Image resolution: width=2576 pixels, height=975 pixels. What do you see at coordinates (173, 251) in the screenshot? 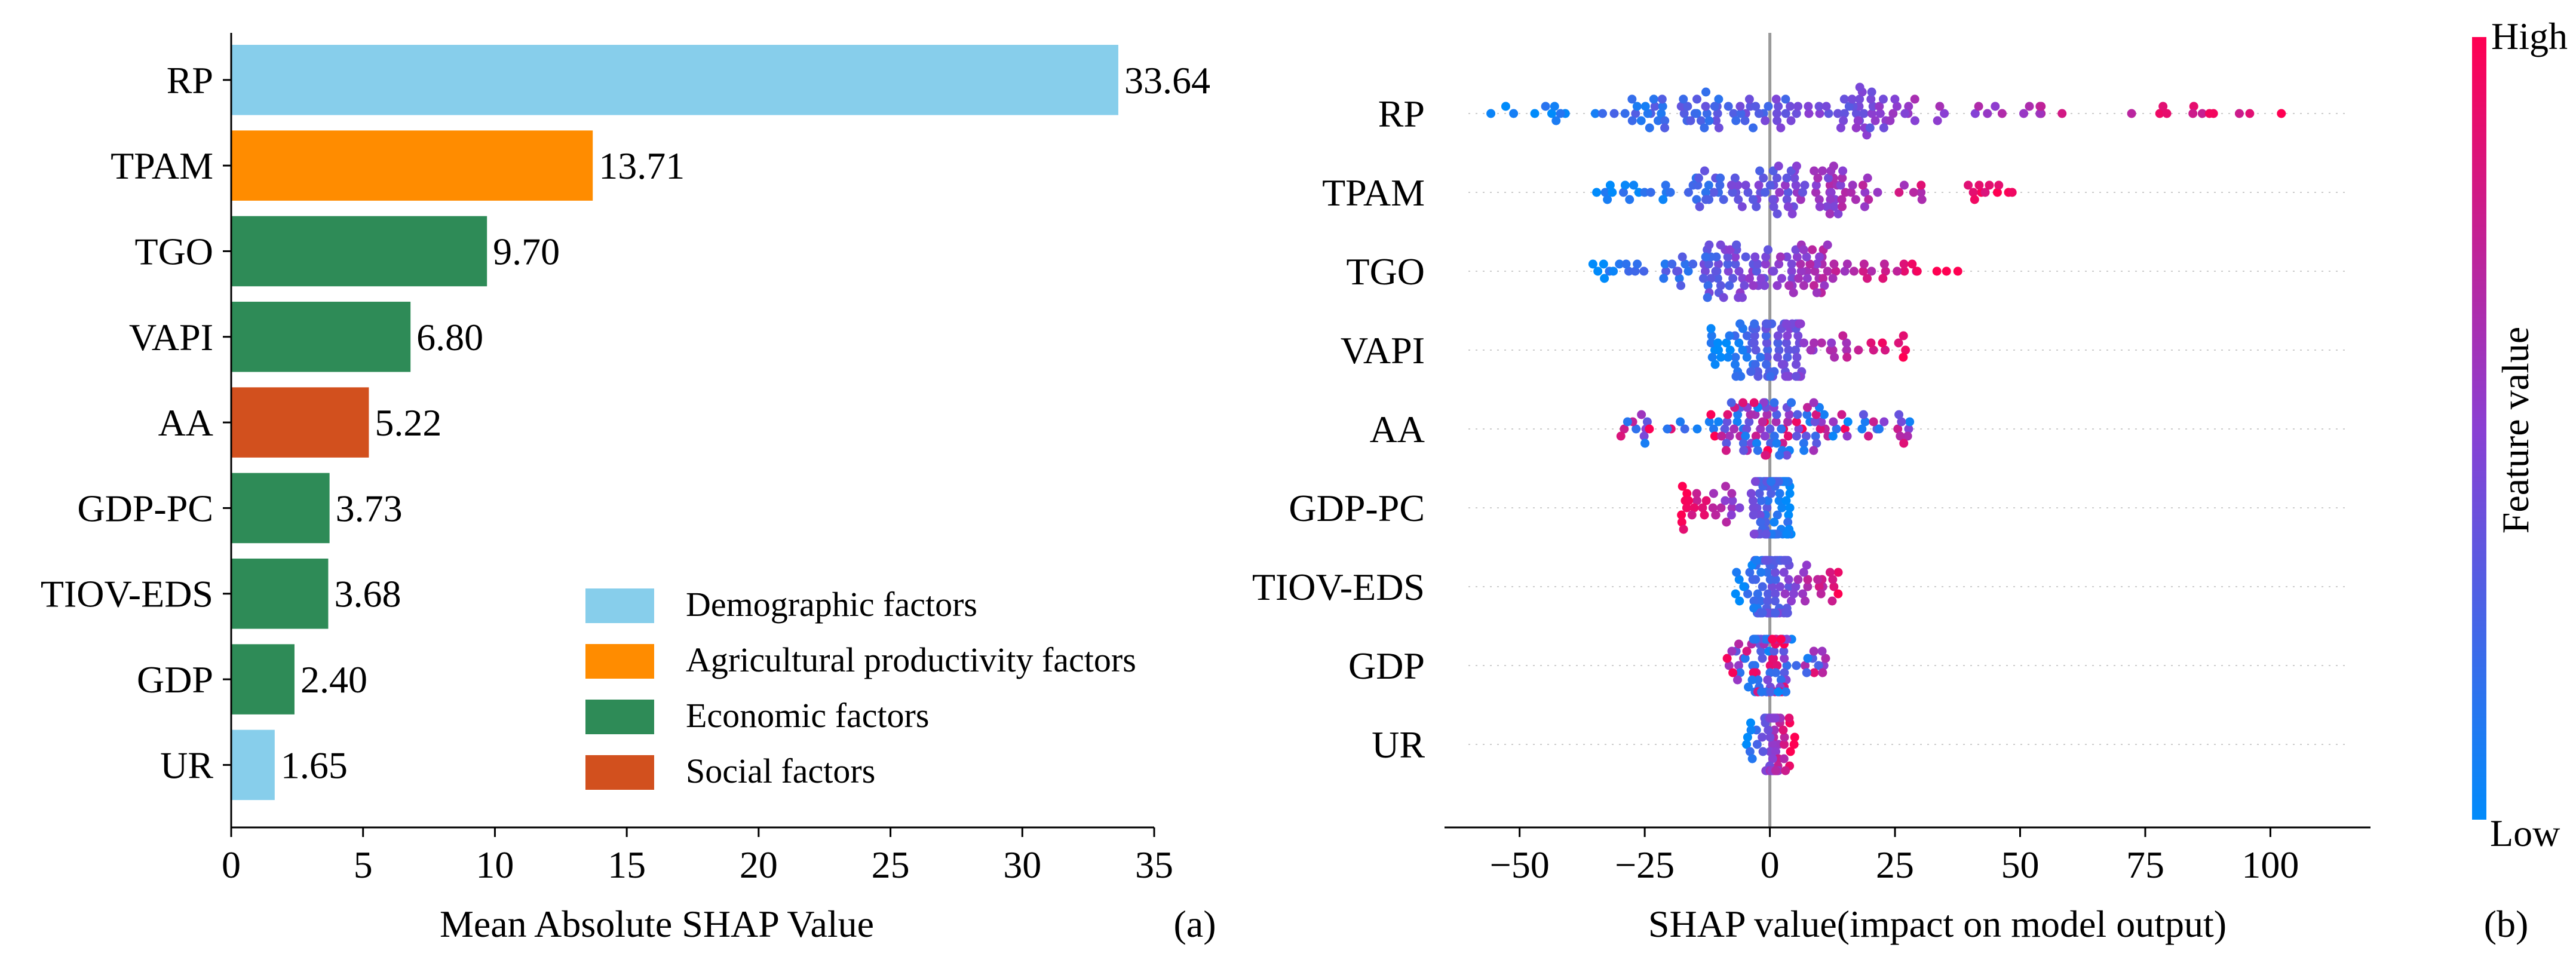
I see `category-label-tgo: TGO` at bounding box center [173, 251].